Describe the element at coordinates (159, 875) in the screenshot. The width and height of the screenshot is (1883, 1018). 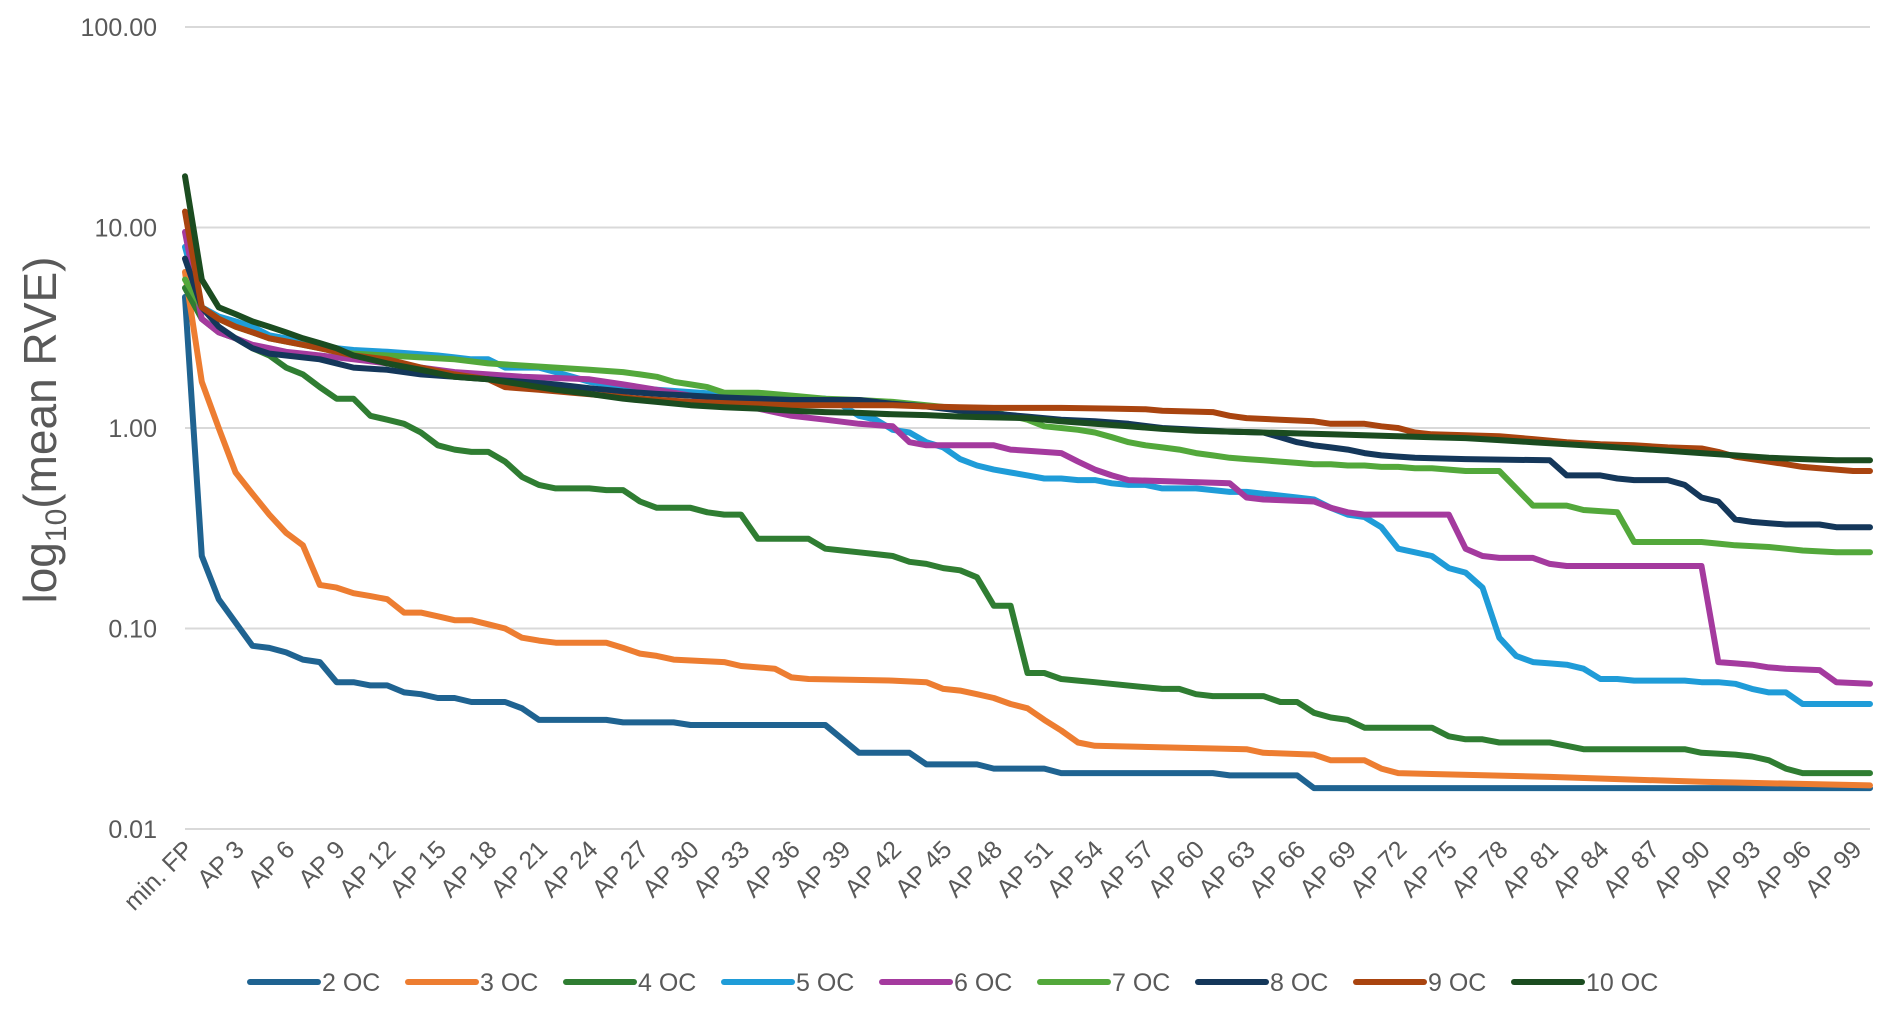
I see `x-tick-label: min. FP` at that location.